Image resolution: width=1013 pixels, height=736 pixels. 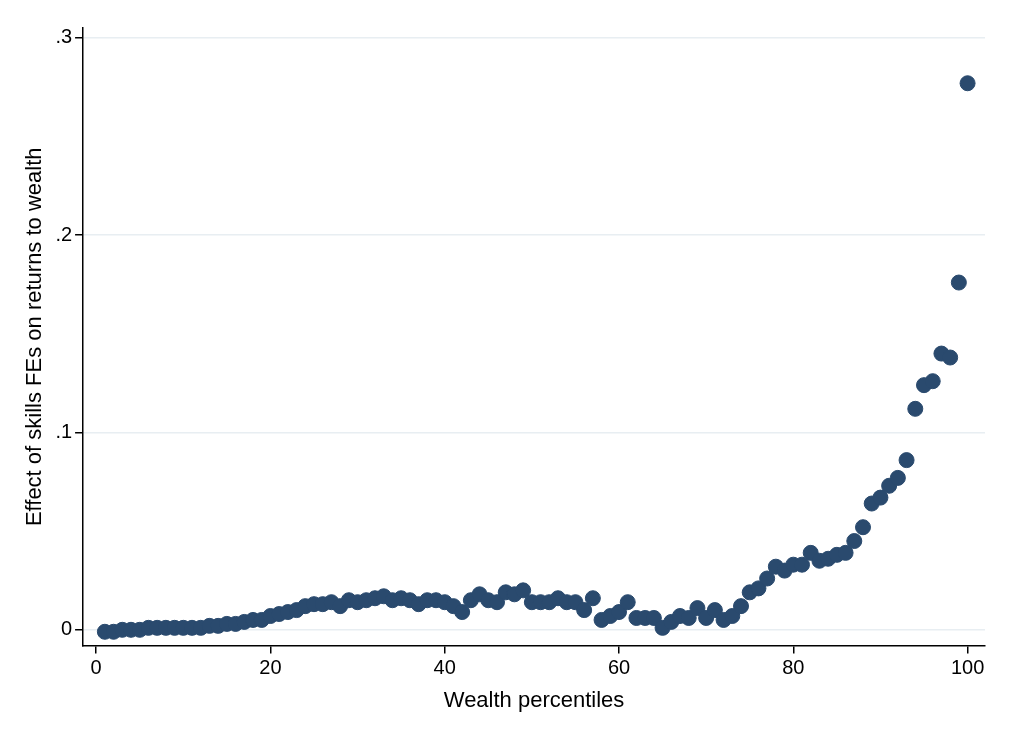 I want to click on x-tick-label: 20, so click(x=270, y=667).